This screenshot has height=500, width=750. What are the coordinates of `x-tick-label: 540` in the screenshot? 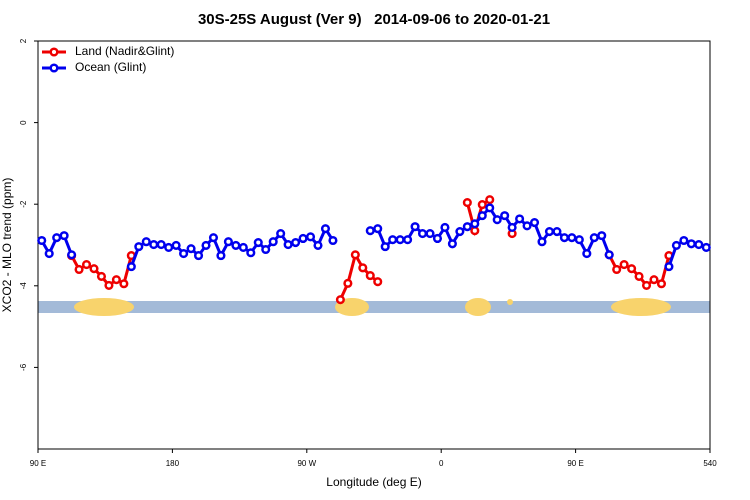 It's located at (710, 463).